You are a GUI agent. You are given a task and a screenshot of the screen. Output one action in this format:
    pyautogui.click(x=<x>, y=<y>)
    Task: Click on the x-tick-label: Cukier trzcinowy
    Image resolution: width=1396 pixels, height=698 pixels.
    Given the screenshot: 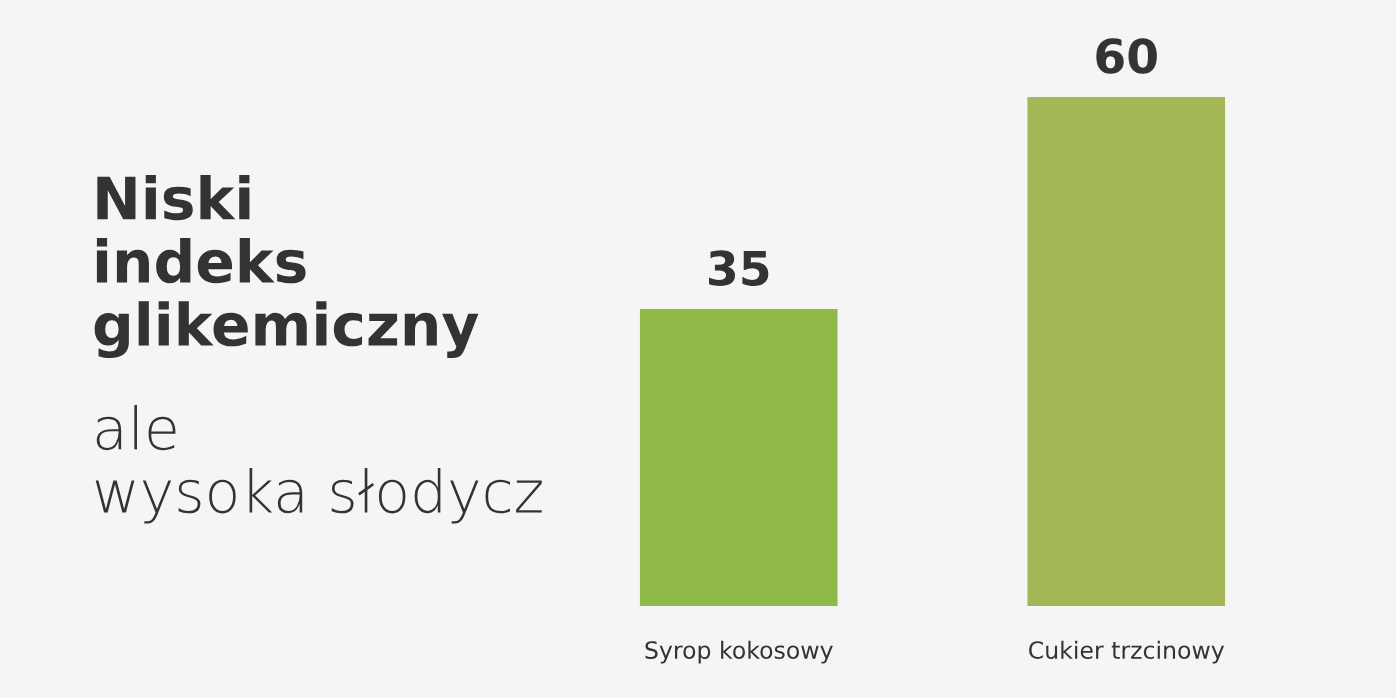 What is the action you would take?
    pyautogui.click(x=1127, y=652)
    